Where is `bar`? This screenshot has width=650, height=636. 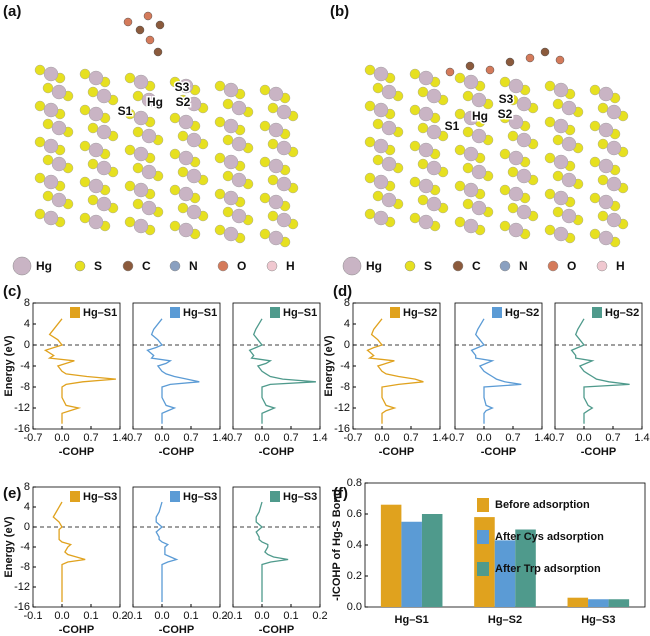
bar is located at coordinates (598, 603).